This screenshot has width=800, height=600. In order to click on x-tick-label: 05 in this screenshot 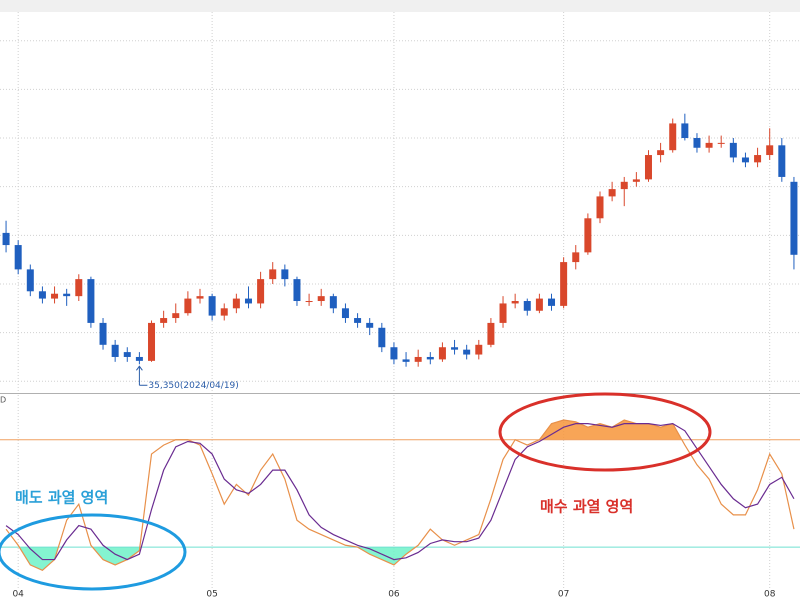, I will do `click(211, 595)`.